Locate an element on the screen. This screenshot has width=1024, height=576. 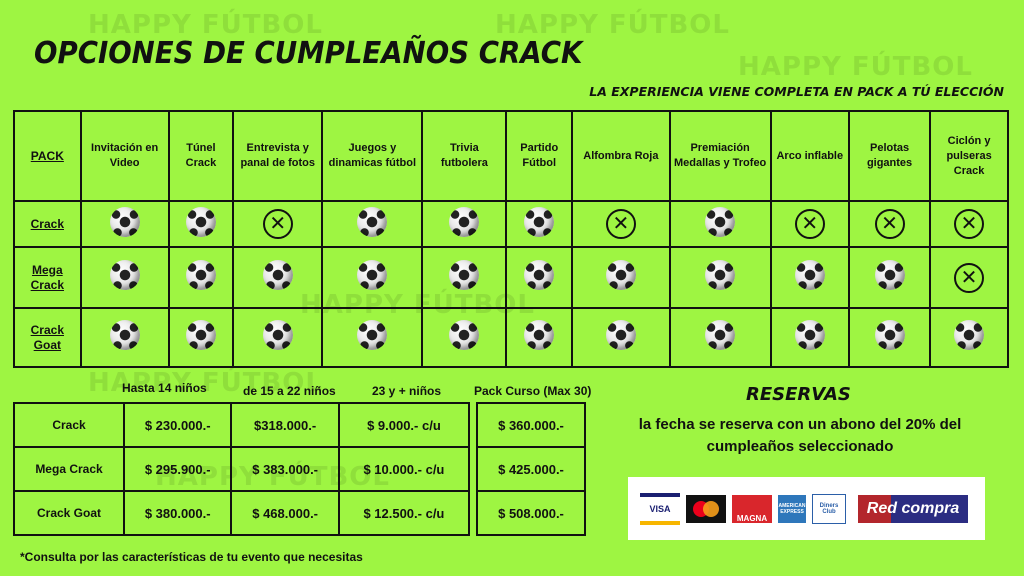
table-row: Crack $ 230.000.- $318.000.- $ 9.000.- c/u is located at coordinates (242, 425).